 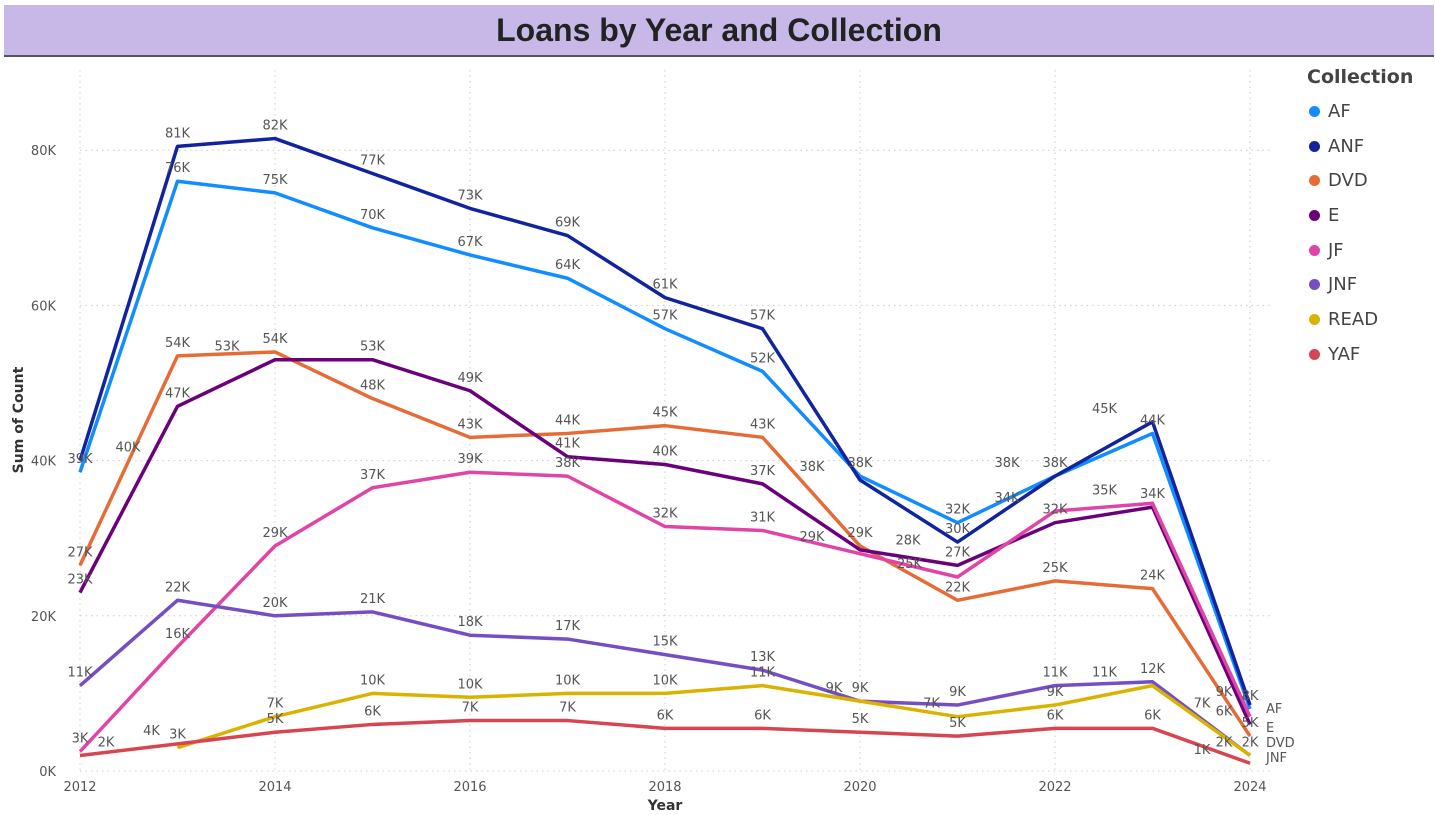 I want to click on legend-item-jnf: JNF, so click(x=1360, y=284).